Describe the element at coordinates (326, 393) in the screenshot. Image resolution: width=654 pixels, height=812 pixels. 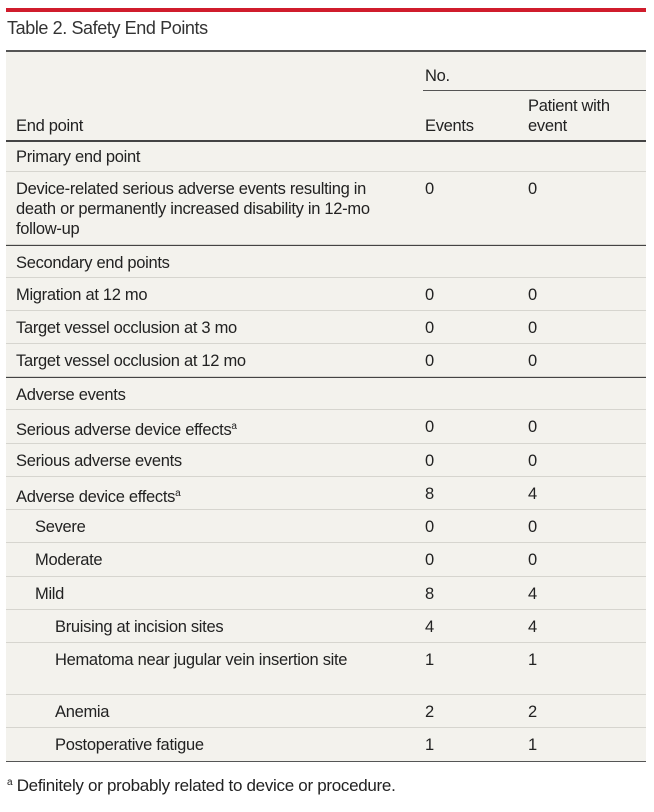
I see `section-row: Adverse events` at that location.